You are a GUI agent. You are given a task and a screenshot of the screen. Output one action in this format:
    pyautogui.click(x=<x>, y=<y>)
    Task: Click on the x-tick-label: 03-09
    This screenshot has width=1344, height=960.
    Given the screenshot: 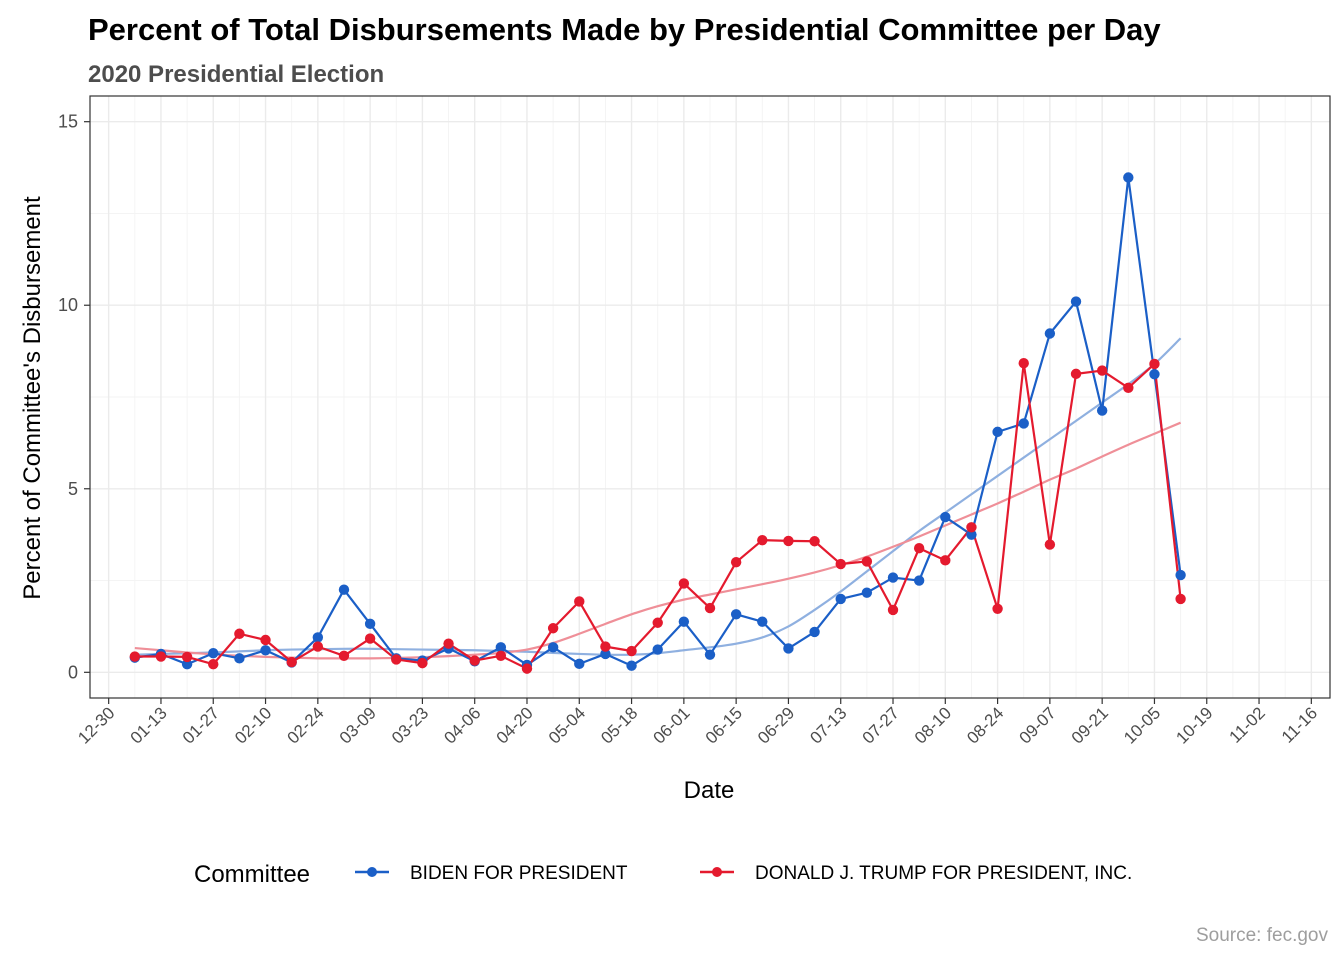 What is the action you would take?
    pyautogui.click(x=358, y=725)
    